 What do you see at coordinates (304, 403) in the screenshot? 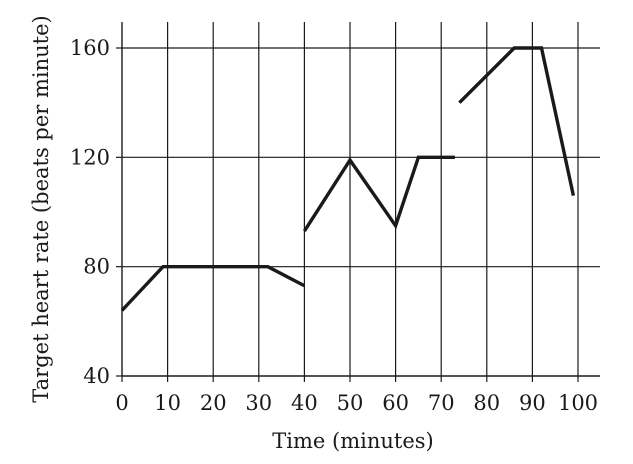
I see `x-tick-label-40: 40` at bounding box center [304, 403].